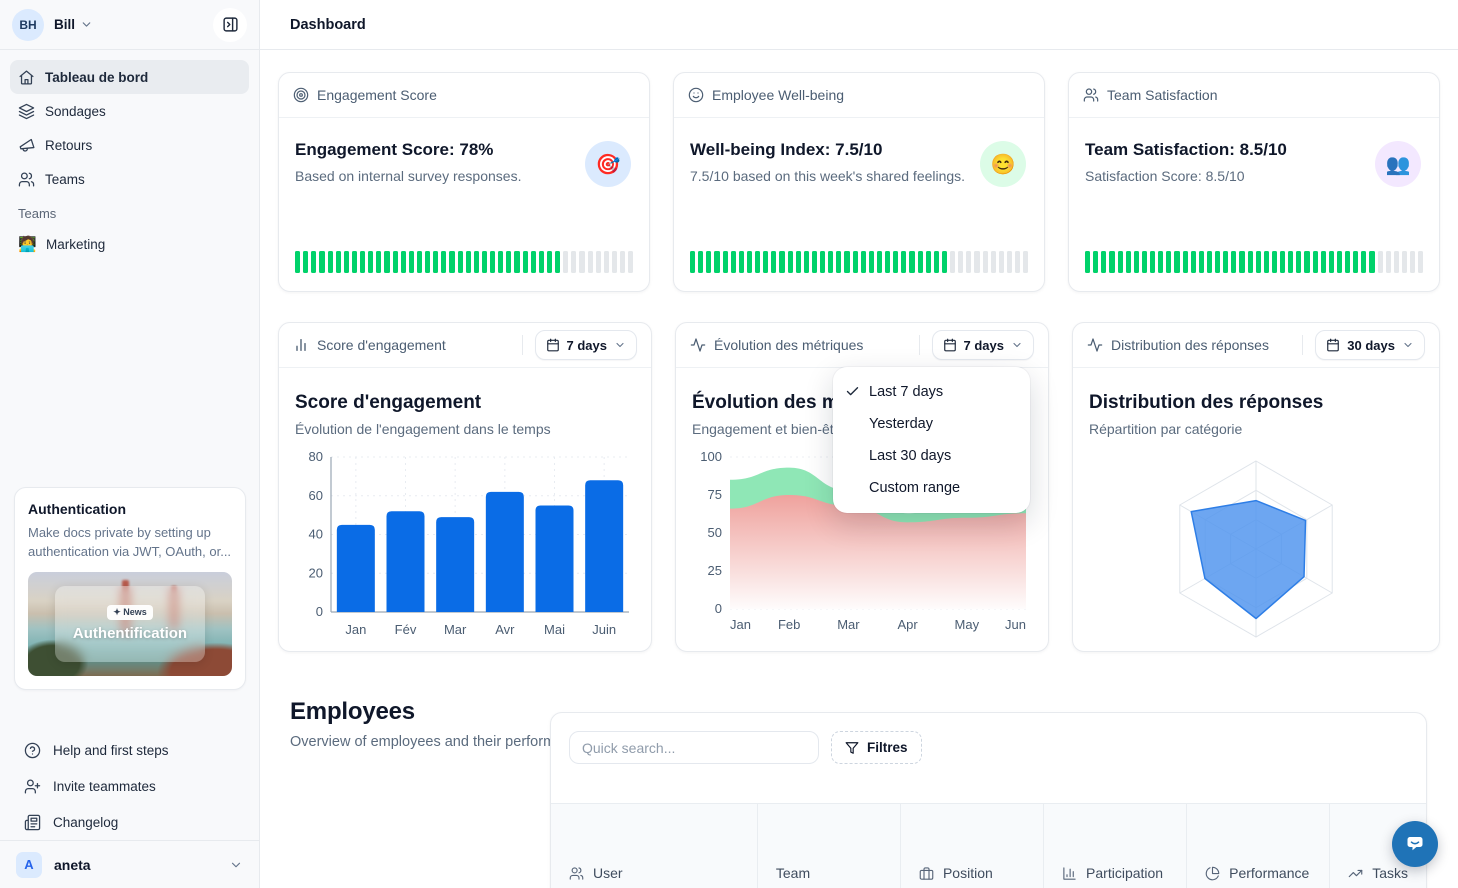  Describe the element at coordinates (408, 176) in the screenshot. I see `metric-subtitle: Based on internal survey responses.` at that location.